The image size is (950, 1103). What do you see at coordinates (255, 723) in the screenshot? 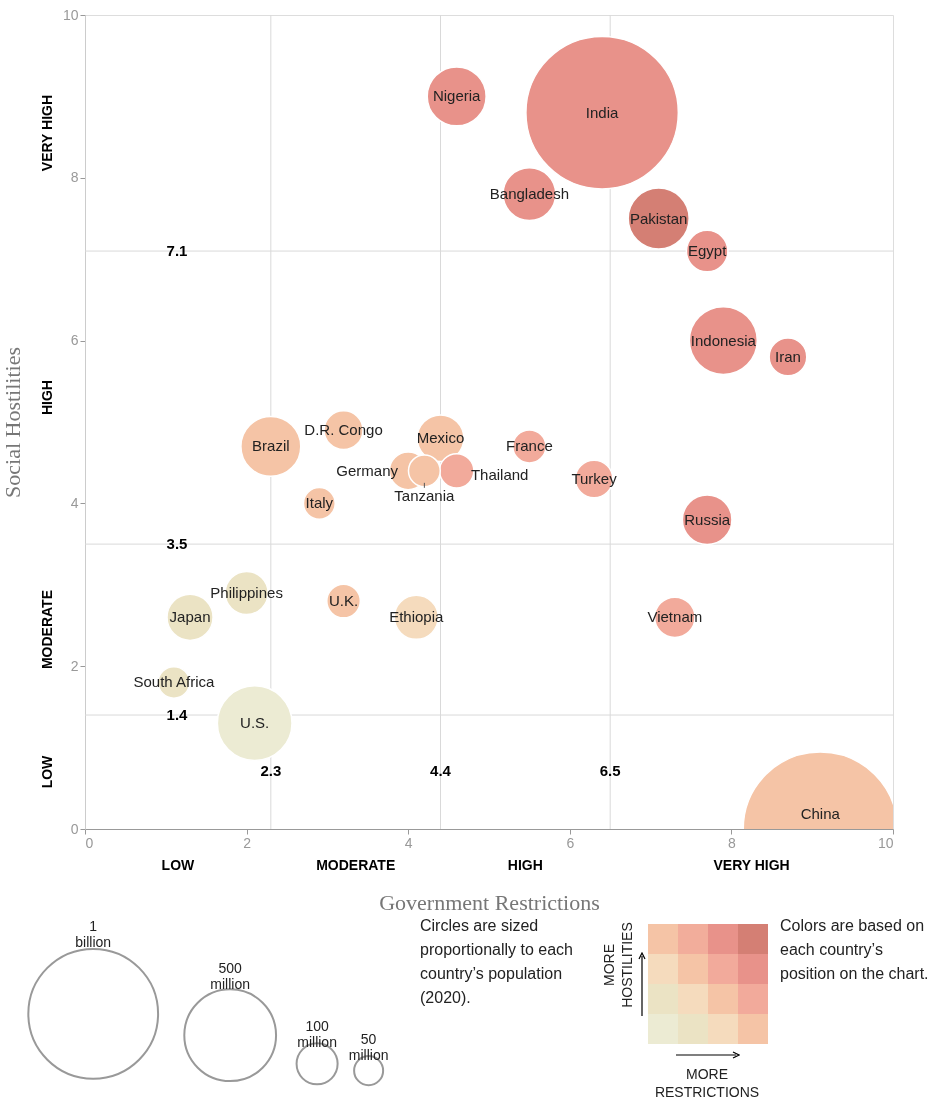
I see `series-label: U.S.` at bounding box center [255, 723].